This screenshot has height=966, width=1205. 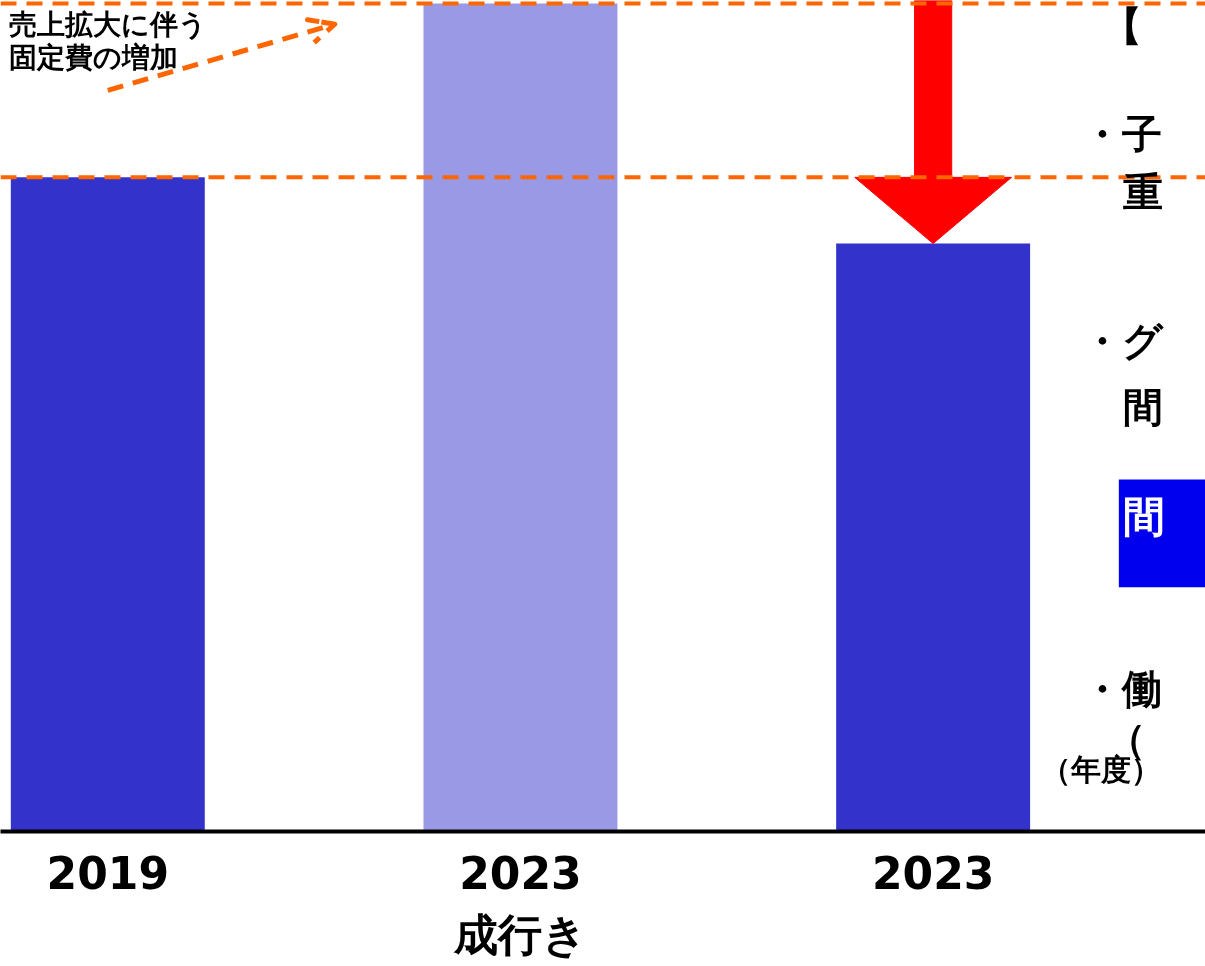 I want to click on annotation: 固定費の増加, so click(x=93, y=57).